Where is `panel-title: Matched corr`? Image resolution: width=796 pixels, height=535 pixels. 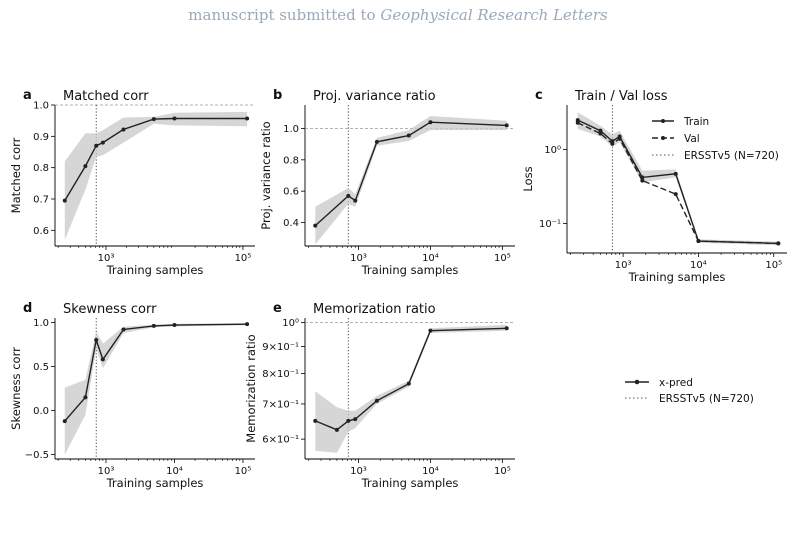
panel-title: Matched corr is located at coordinates (106, 96).